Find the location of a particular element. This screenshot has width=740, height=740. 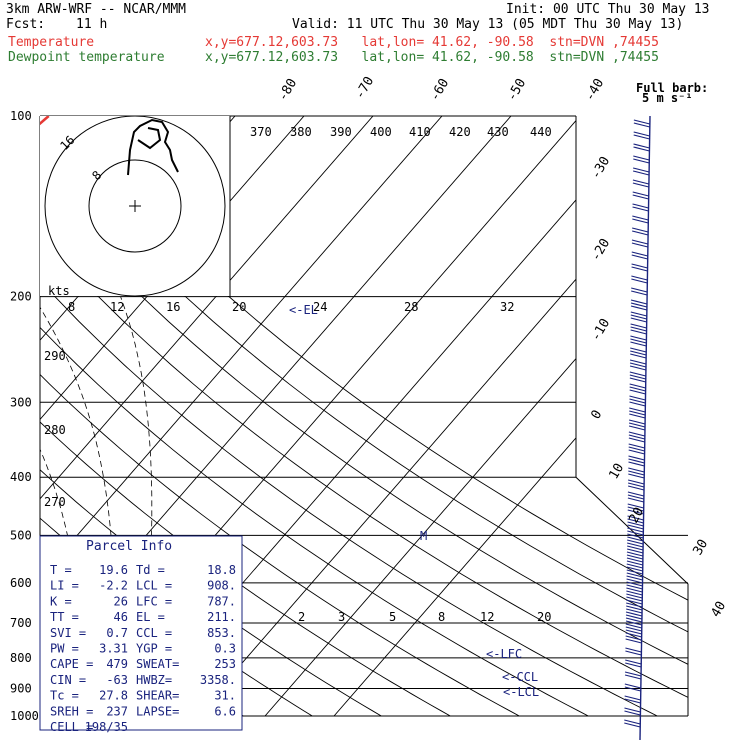

pressure-label: 800 is located at coordinates (21, 658).